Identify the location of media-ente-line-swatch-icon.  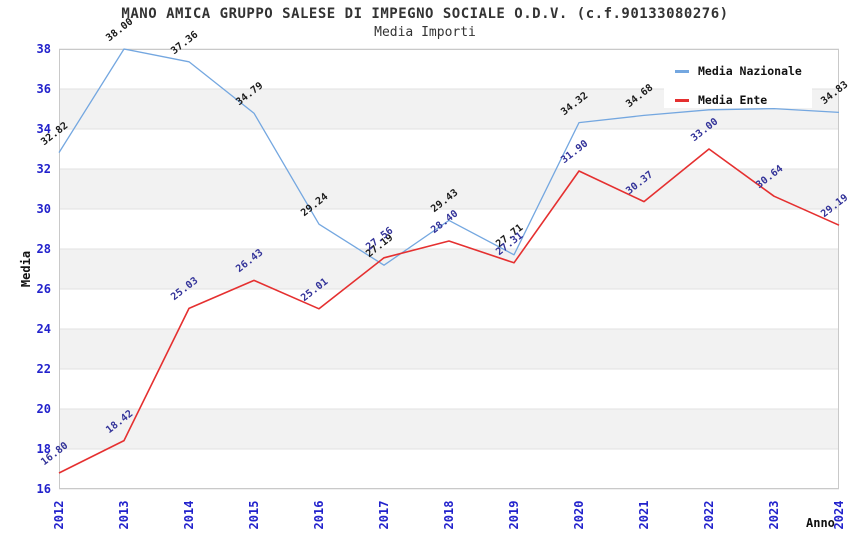
(682, 100).